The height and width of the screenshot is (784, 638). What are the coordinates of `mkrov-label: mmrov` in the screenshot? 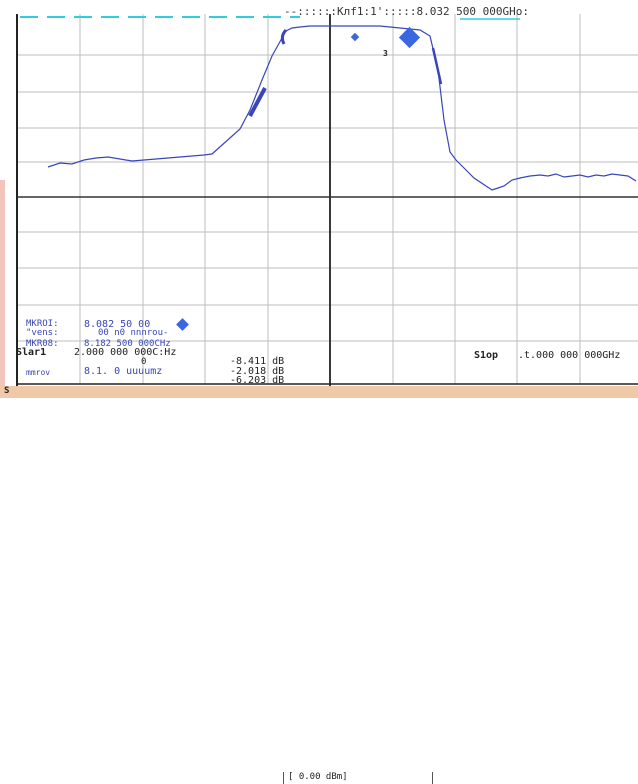 It's located at (38, 372).